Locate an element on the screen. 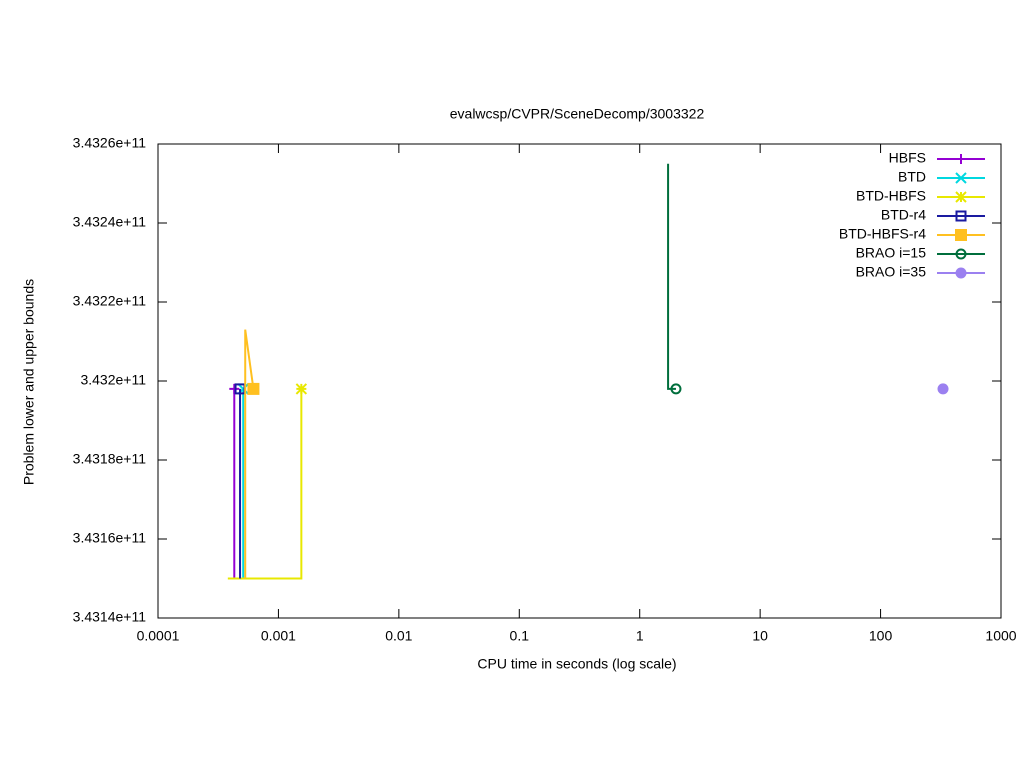 The height and width of the screenshot is (768, 1024). legend-label: BRAO i=35 is located at coordinates (891, 272).